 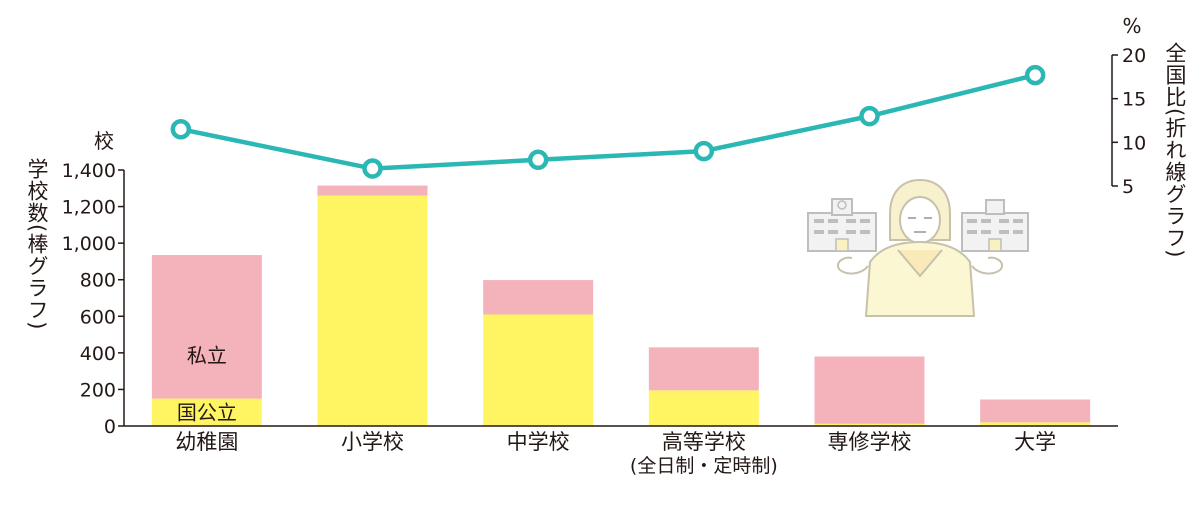 I want to click on x-tick-sublabel: (全日制・定時制), so click(x=704, y=466).